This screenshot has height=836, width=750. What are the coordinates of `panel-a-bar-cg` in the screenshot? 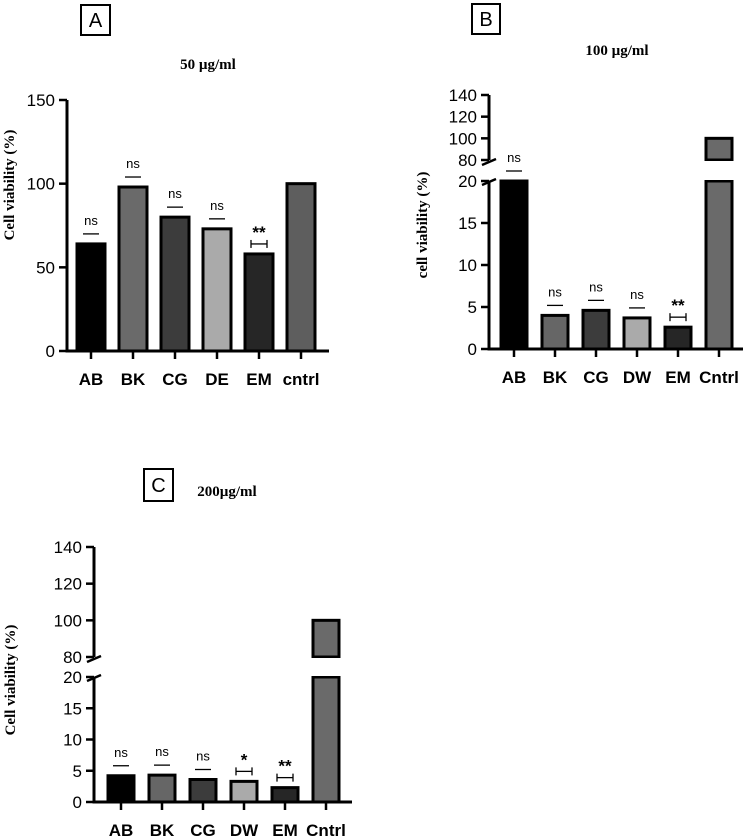 It's located at (175, 284).